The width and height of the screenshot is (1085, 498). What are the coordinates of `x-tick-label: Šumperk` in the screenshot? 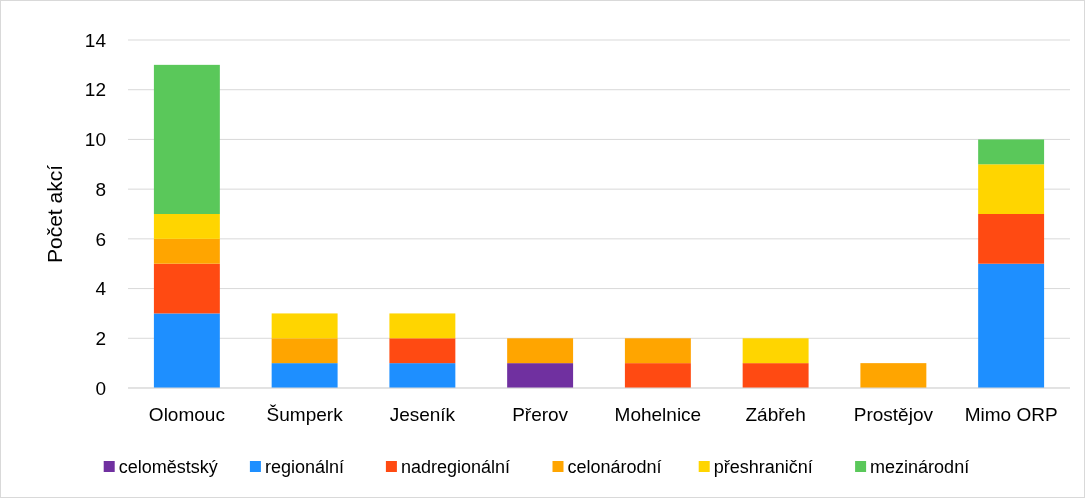 It's located at (305, 414).